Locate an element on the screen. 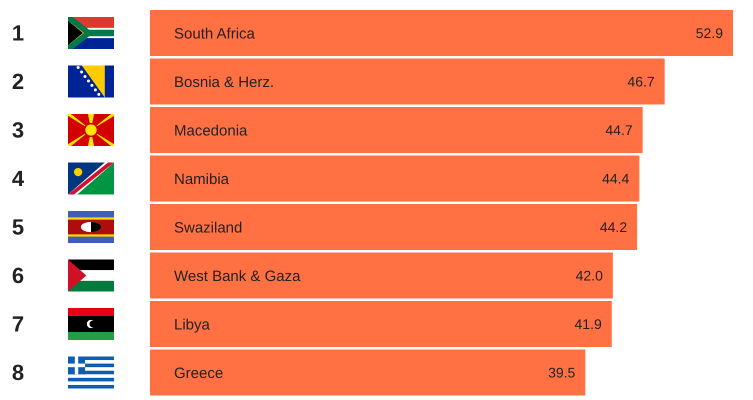 This screenshot has width=753, height=400. text: 7 is located at coordinates (18, 324).